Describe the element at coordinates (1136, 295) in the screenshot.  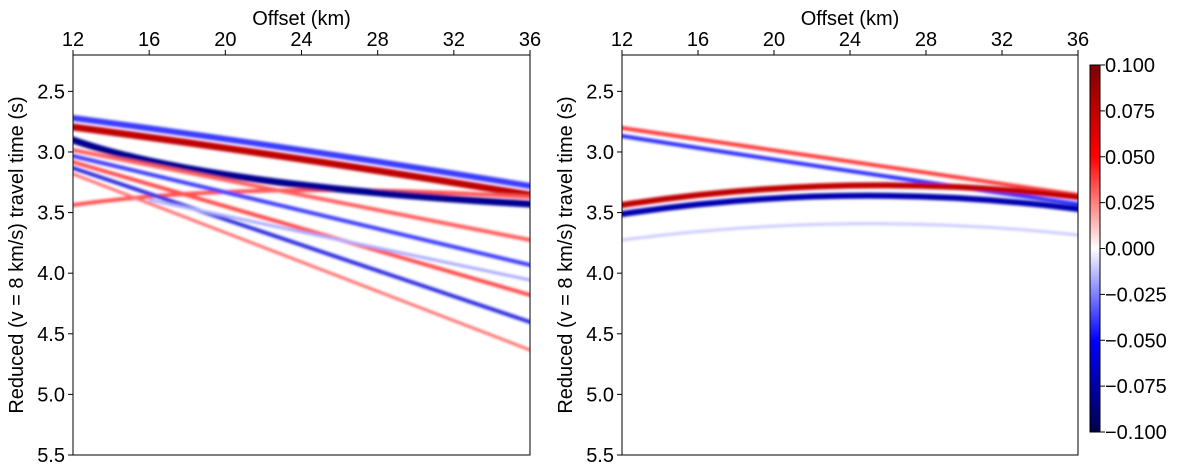
I see `colorbar-tick-label: −0.025` at that location.